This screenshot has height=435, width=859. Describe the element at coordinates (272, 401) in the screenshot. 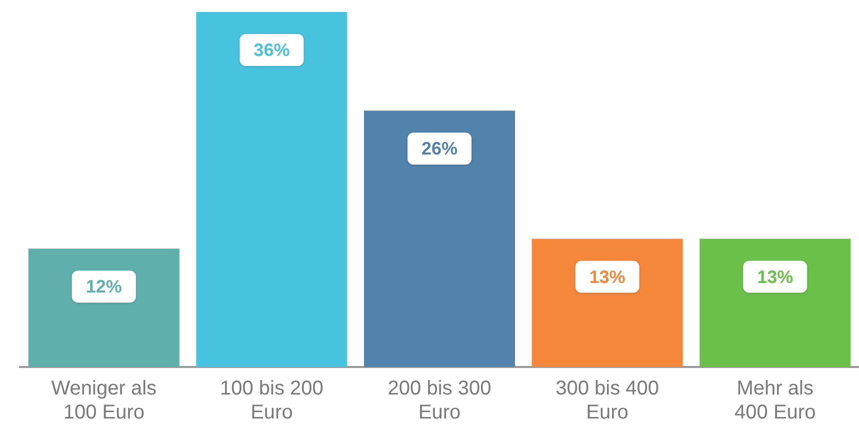

I see `x-tick-label: 100 bis 200 Euro` at that location.